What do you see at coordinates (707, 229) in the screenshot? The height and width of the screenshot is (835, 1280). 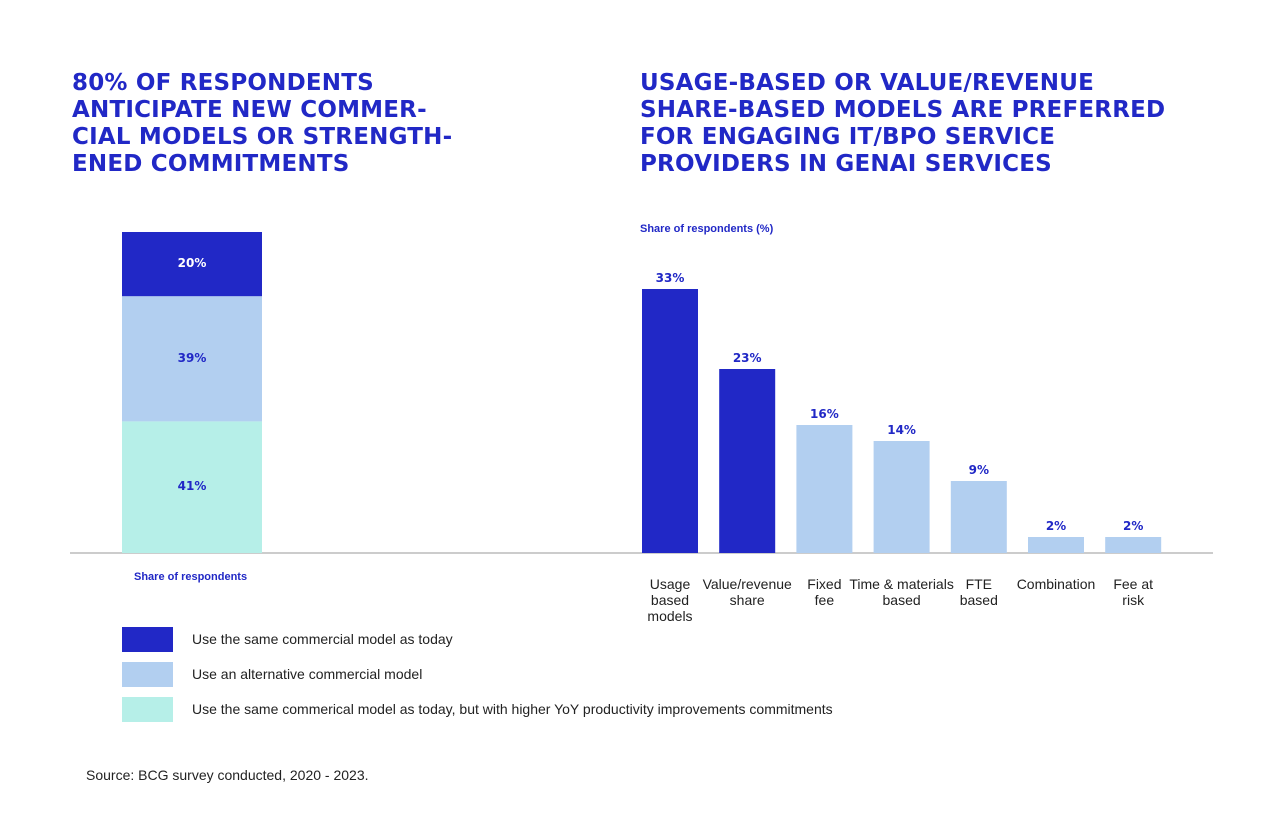 I see `y-axis-label: Share of respondents (%)` at bounding box center [707, 229].